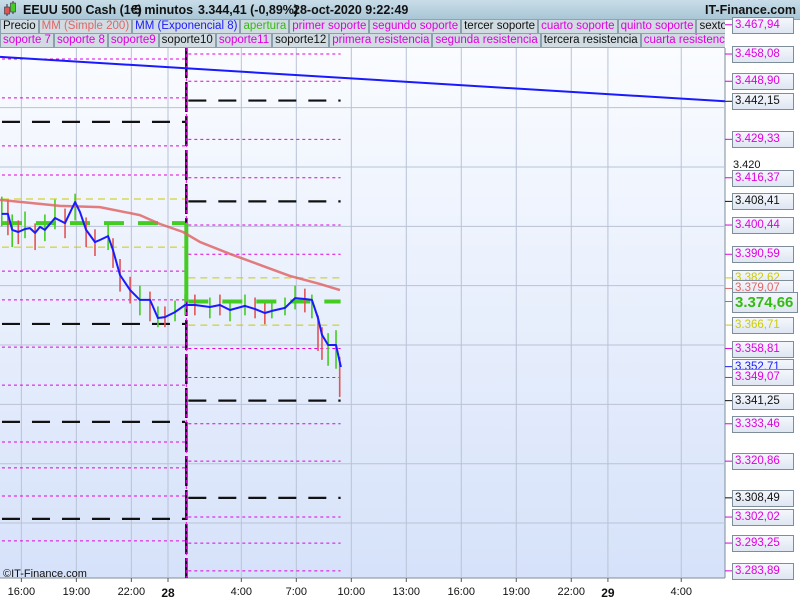 This screenshot has height=600, width=800. I want to click on watermark: ©IT-Finance.com, so click(45, 574).